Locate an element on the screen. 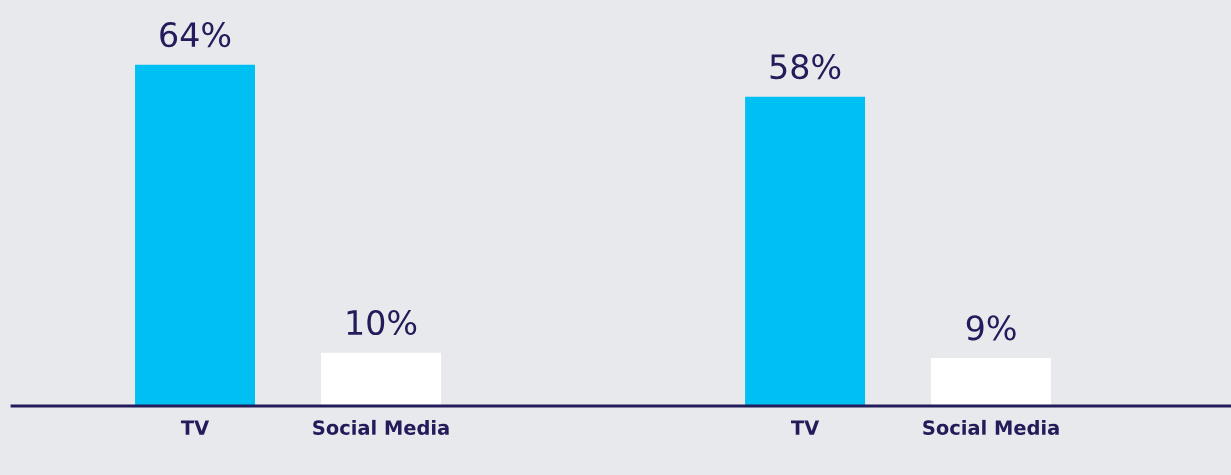  data-label: 58% is located at coordinates (805, 67).